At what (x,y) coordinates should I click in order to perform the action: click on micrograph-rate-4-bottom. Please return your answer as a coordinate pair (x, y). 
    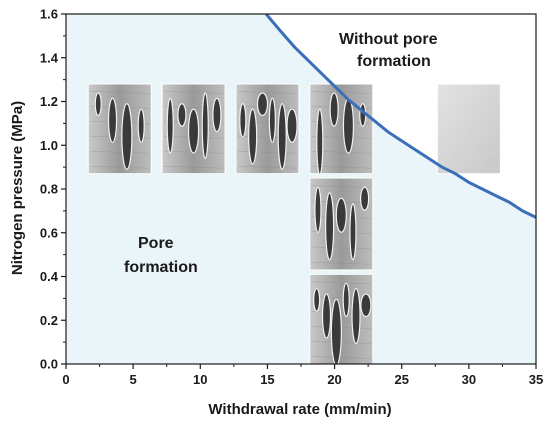
    Looking at the image, I should click on (341, 319).